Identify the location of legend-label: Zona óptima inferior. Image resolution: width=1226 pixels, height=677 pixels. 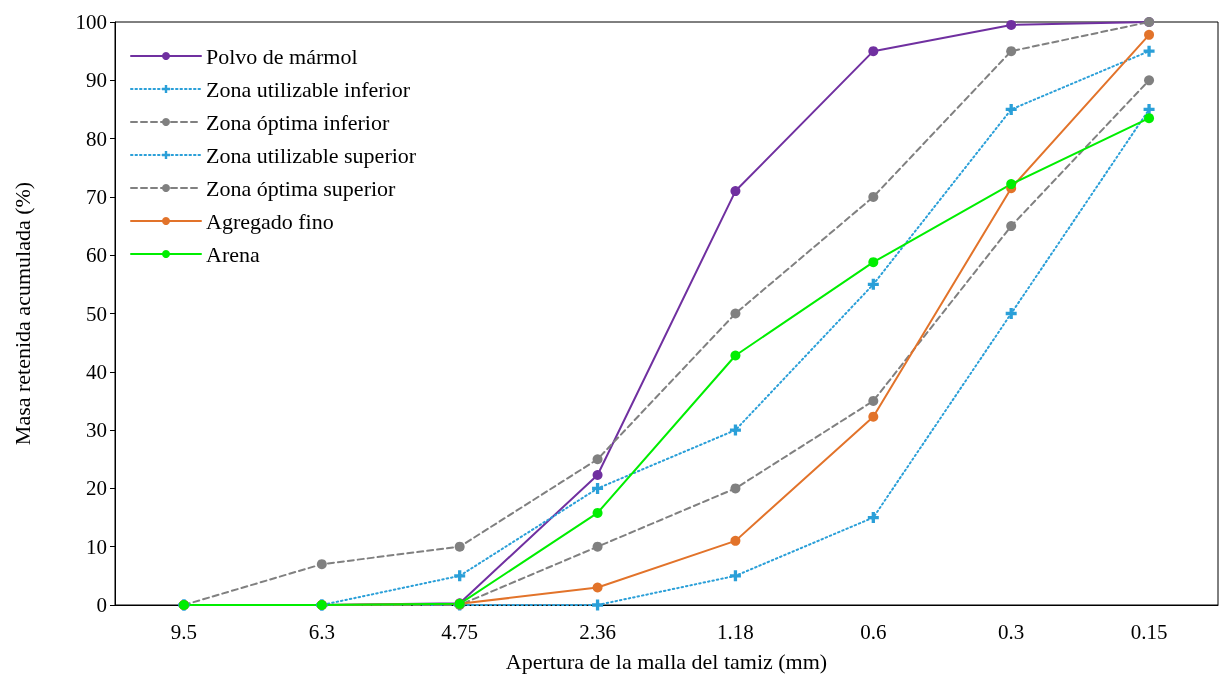
(298, 122).